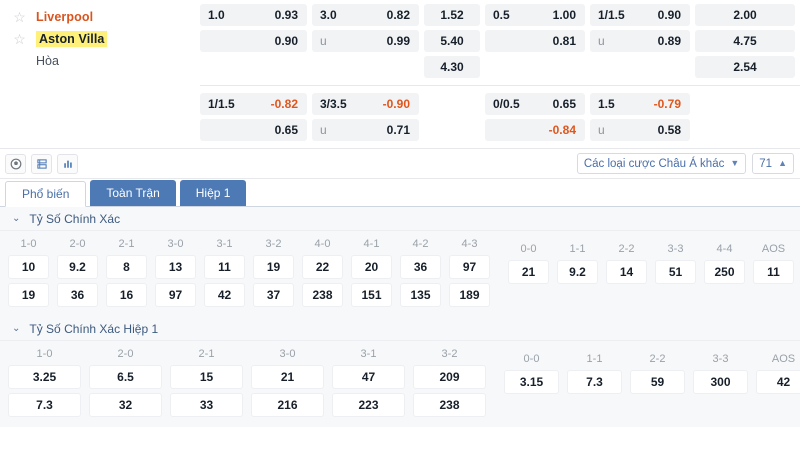  Describe the element at coordinates (452, 41) in the screenshot. I see `odds-cell: 5.40` at that location.